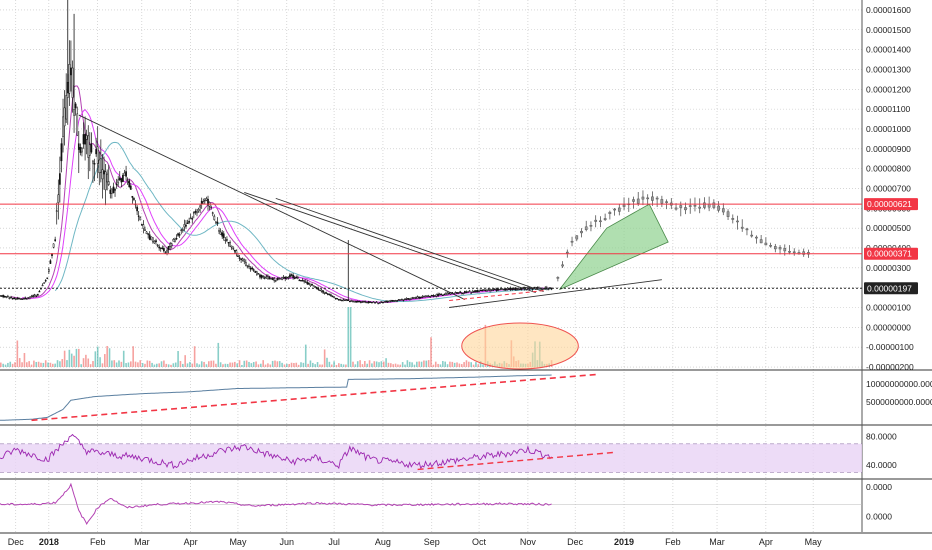  I want to click on price-tick-label: -0.00000200, so click(890, 367).